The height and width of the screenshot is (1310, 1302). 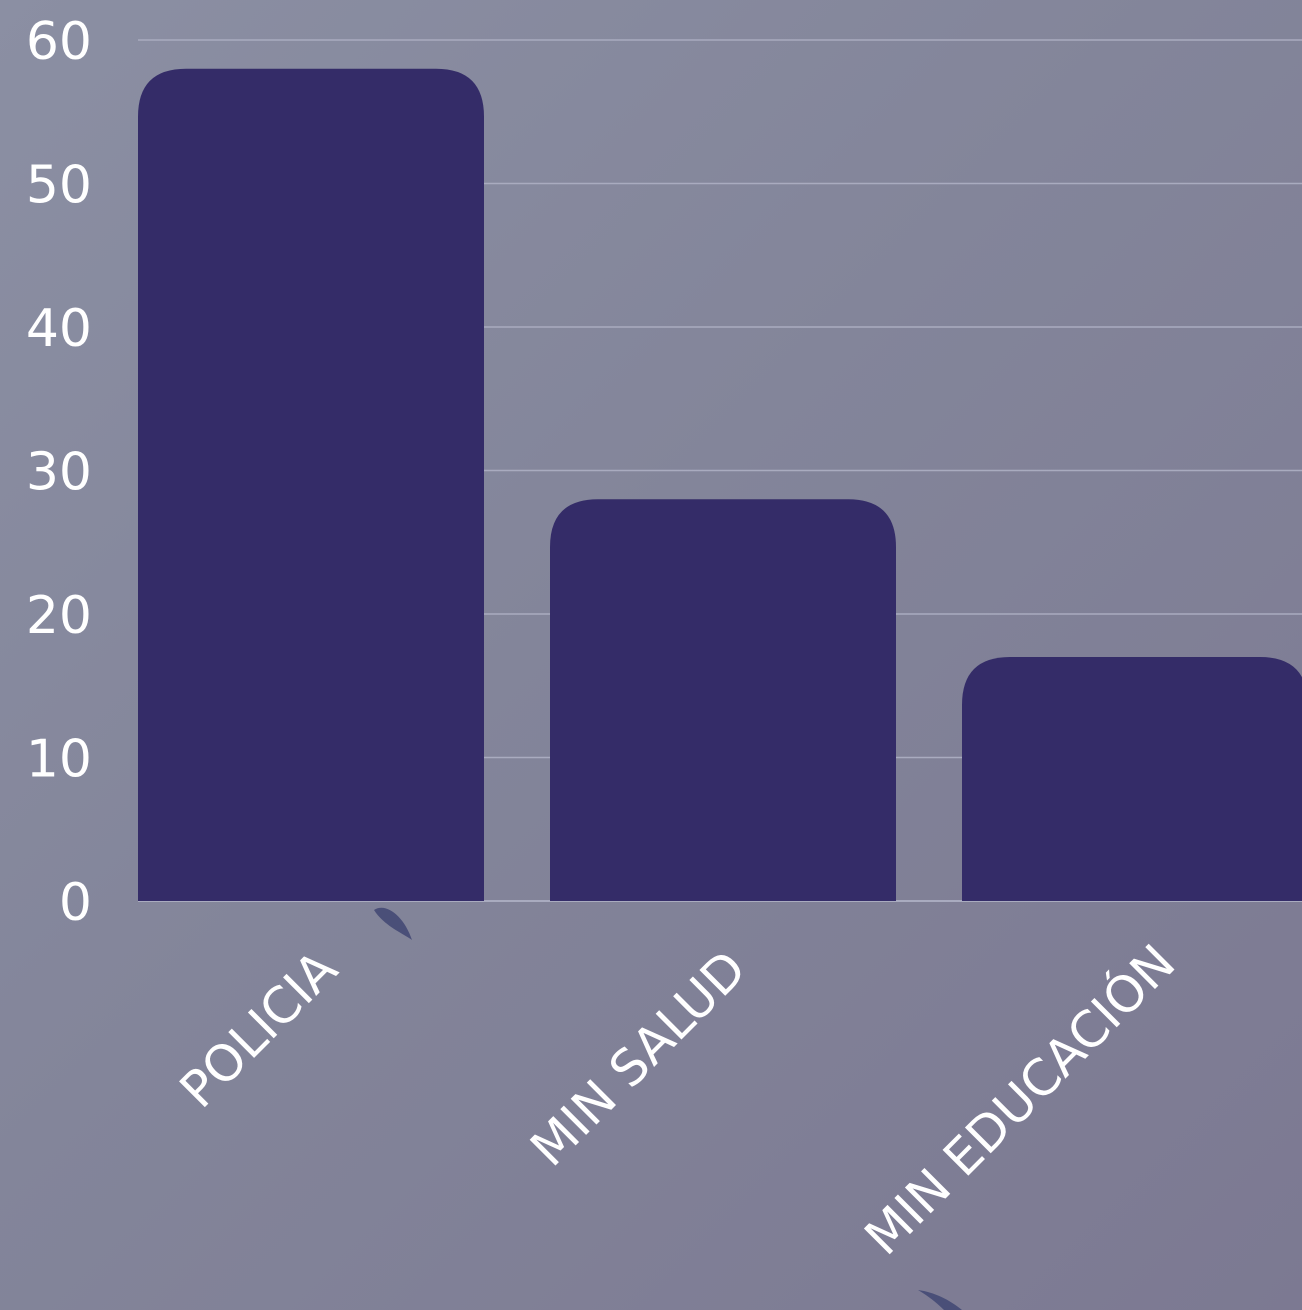 I want to click on y-tick-label: 60, so click(x=59, y=42).